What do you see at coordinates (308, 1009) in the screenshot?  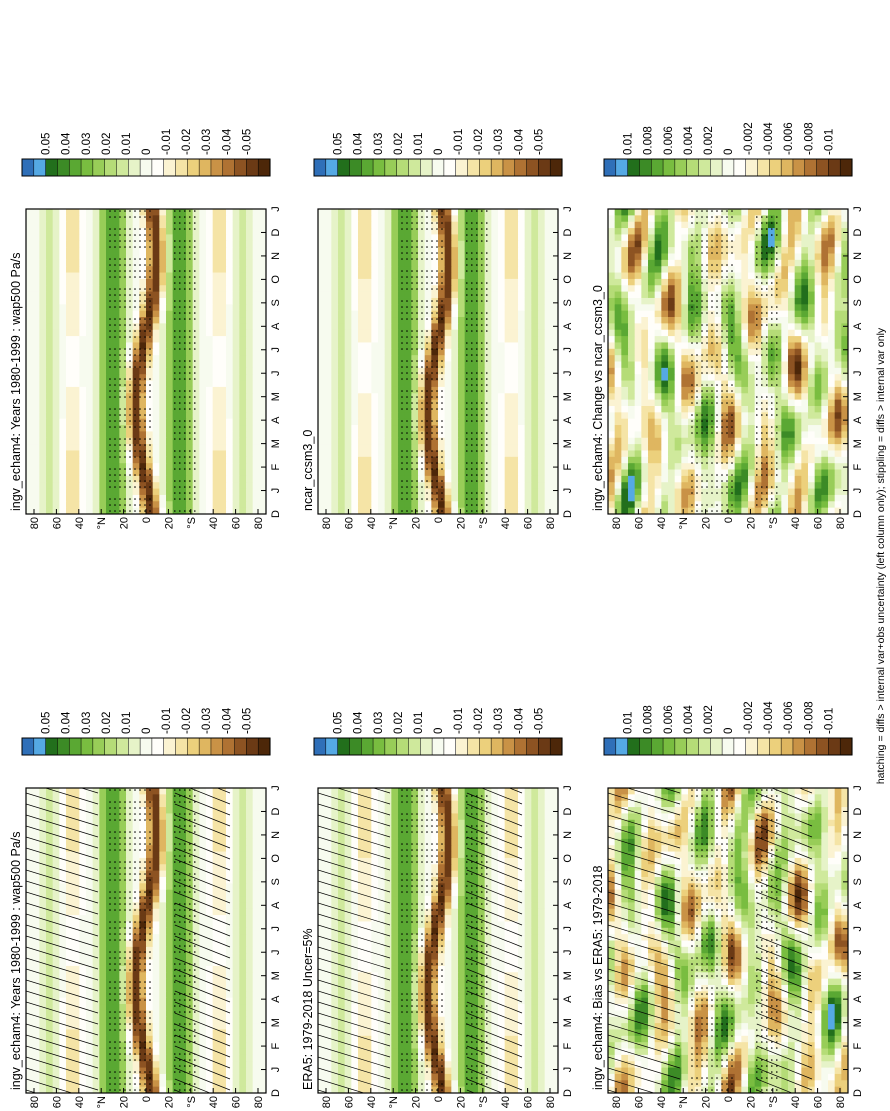 I see `panel-title: ERA5: 1979-2018 Uncer=5%` at bounding box center [308, 1009].